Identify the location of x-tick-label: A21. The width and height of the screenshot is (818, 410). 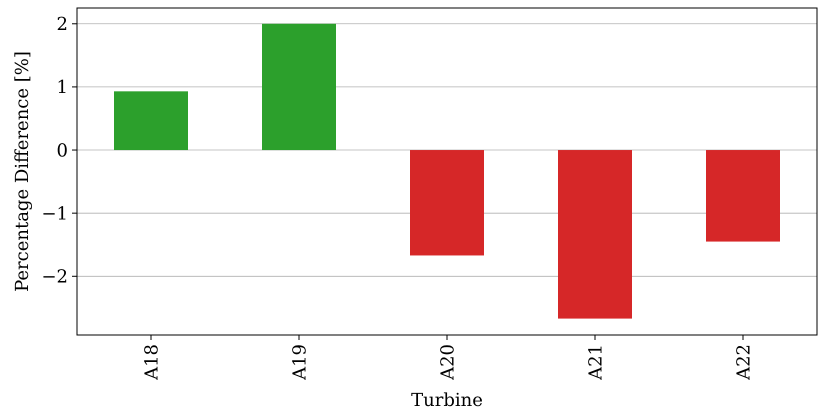
(595, 362).